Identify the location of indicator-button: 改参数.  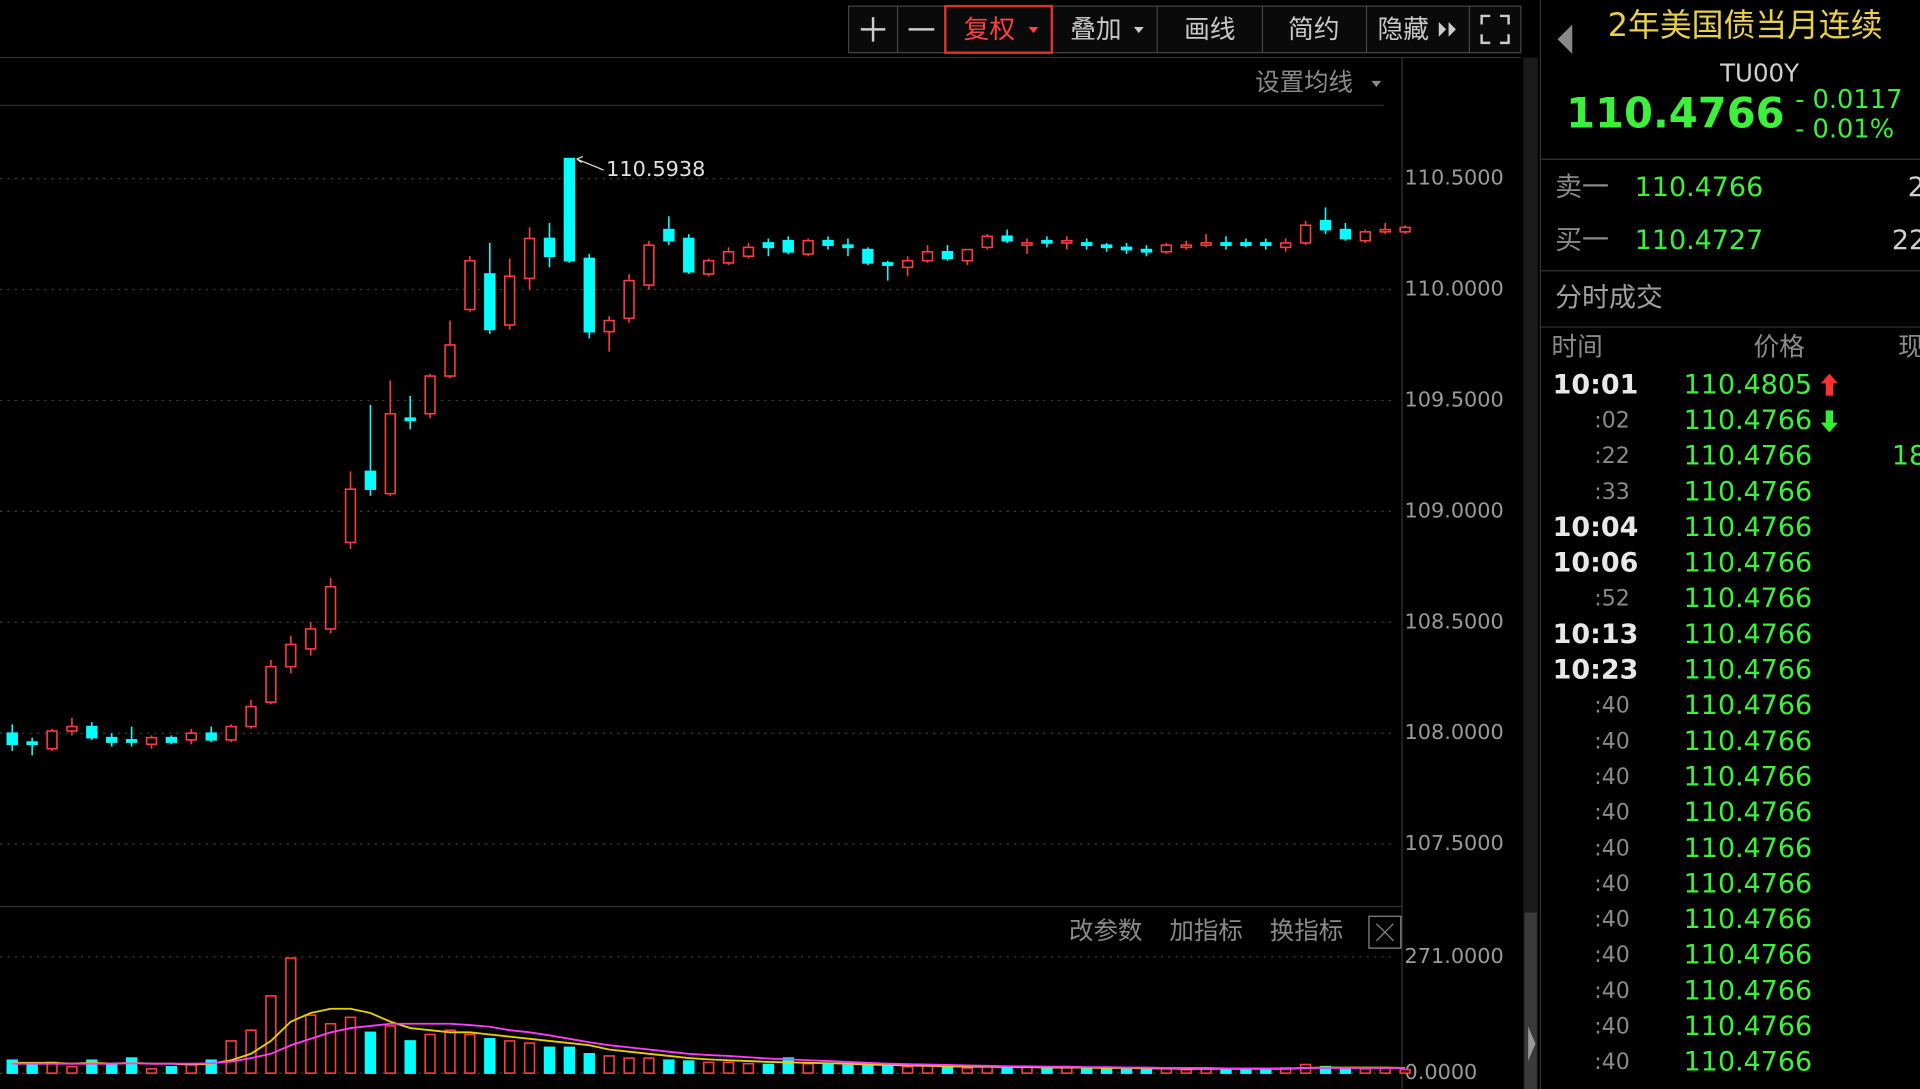
(1105, 930).